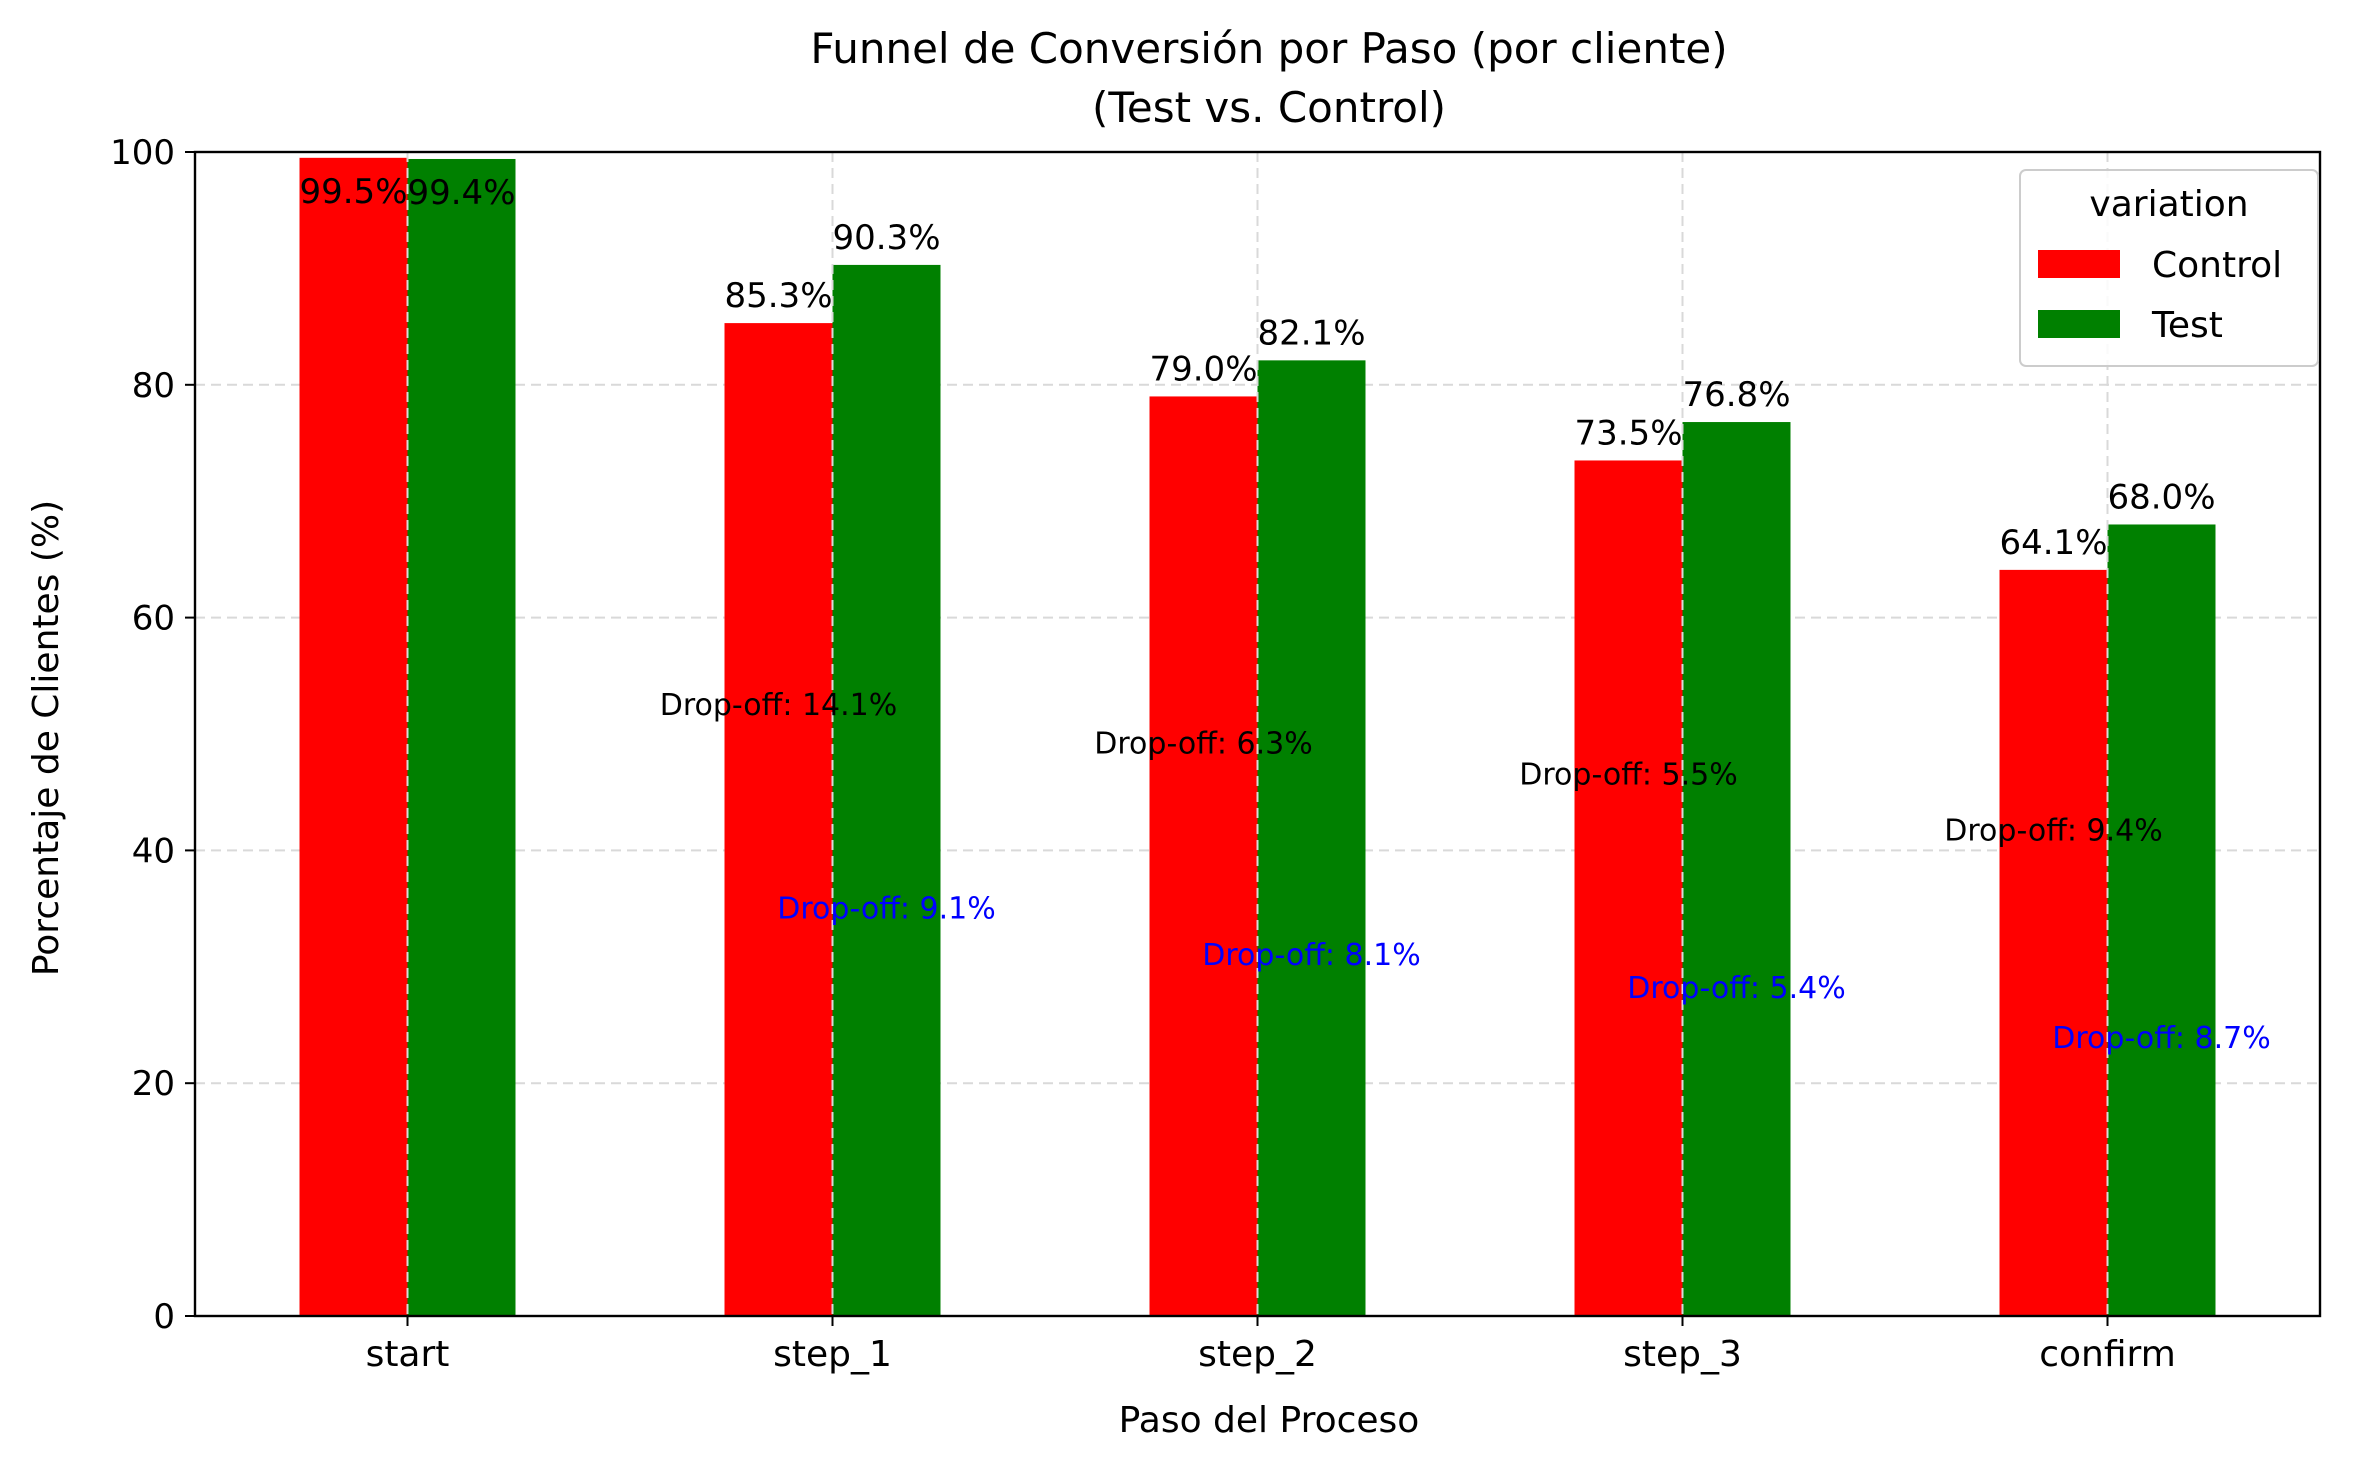 This screenshot has height=1475, width=2367. I want to click on legend-swatch-test, so click(2079, 324).